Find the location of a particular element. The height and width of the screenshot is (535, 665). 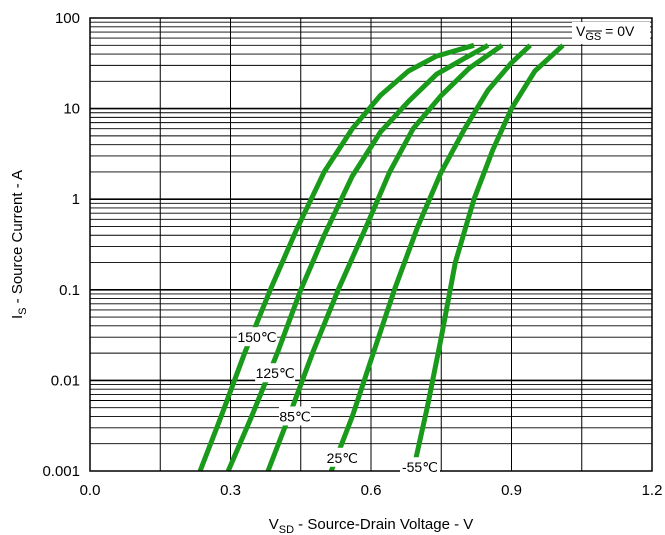

condition-label-background is located at coordinates (611, 33).